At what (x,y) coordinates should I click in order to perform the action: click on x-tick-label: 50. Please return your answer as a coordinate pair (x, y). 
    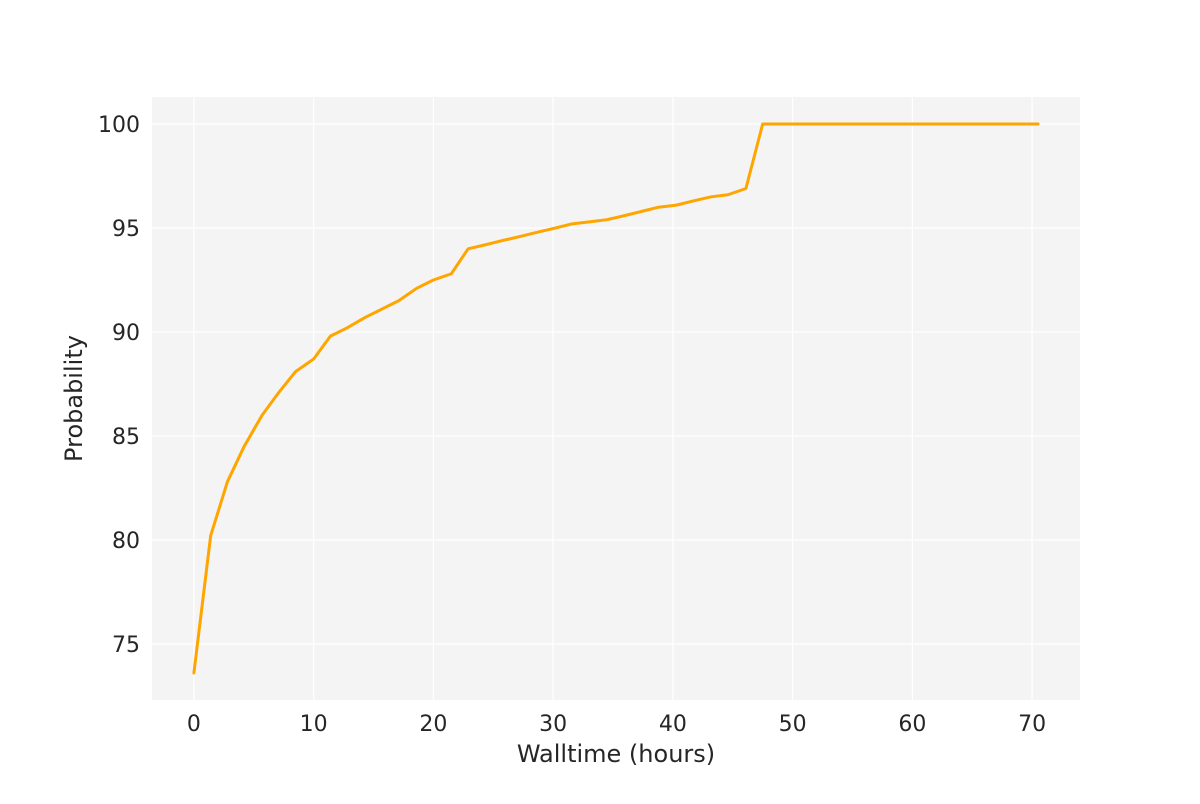
    Looking at the image, I should click on (793, 724).